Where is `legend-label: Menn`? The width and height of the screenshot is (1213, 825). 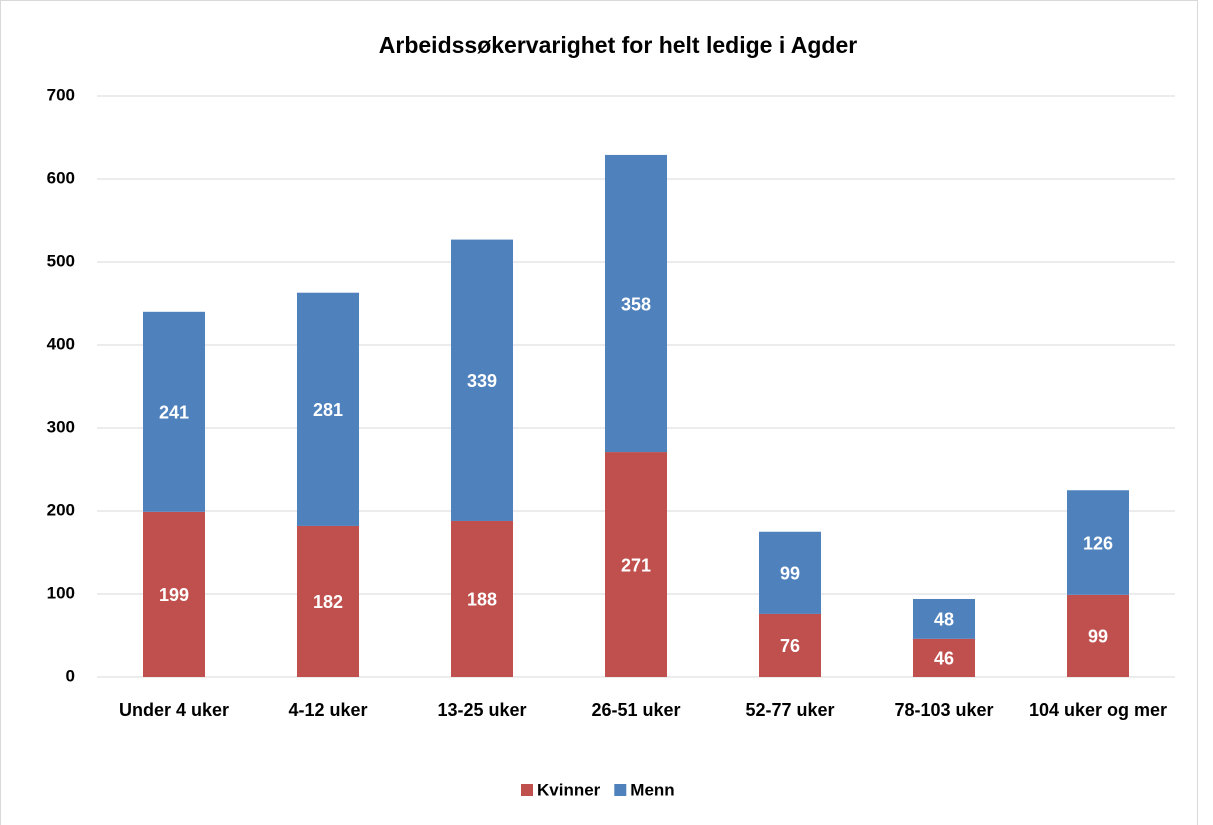
legend-label: Menn is located at coordinates (652, 789).